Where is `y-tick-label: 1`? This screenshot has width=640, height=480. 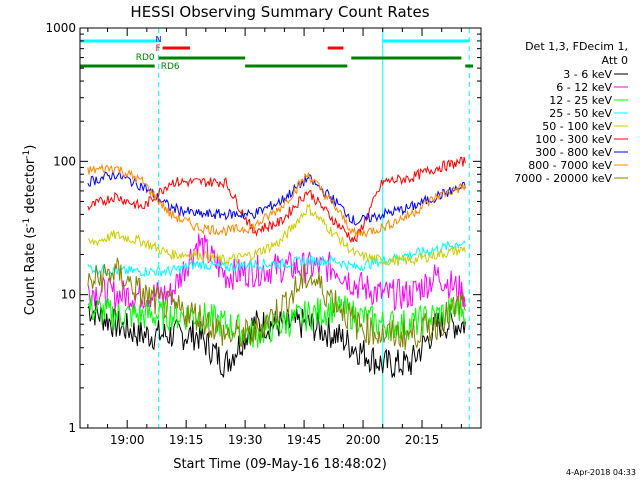 y-tick-label: 1 is located at coordinates (72, 428).